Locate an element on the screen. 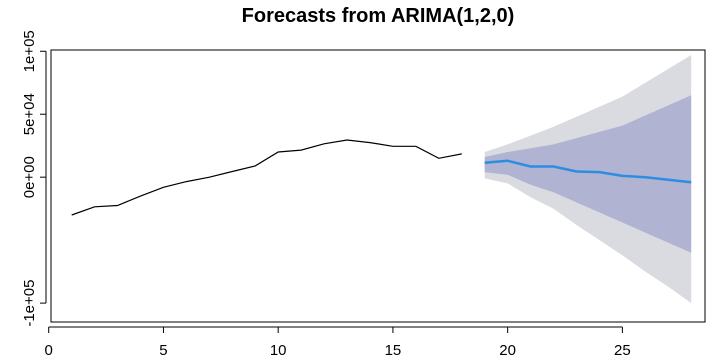 This screenshot has height=362, width=711. x-tick-label: 15 is located at coordinates (393, 350).